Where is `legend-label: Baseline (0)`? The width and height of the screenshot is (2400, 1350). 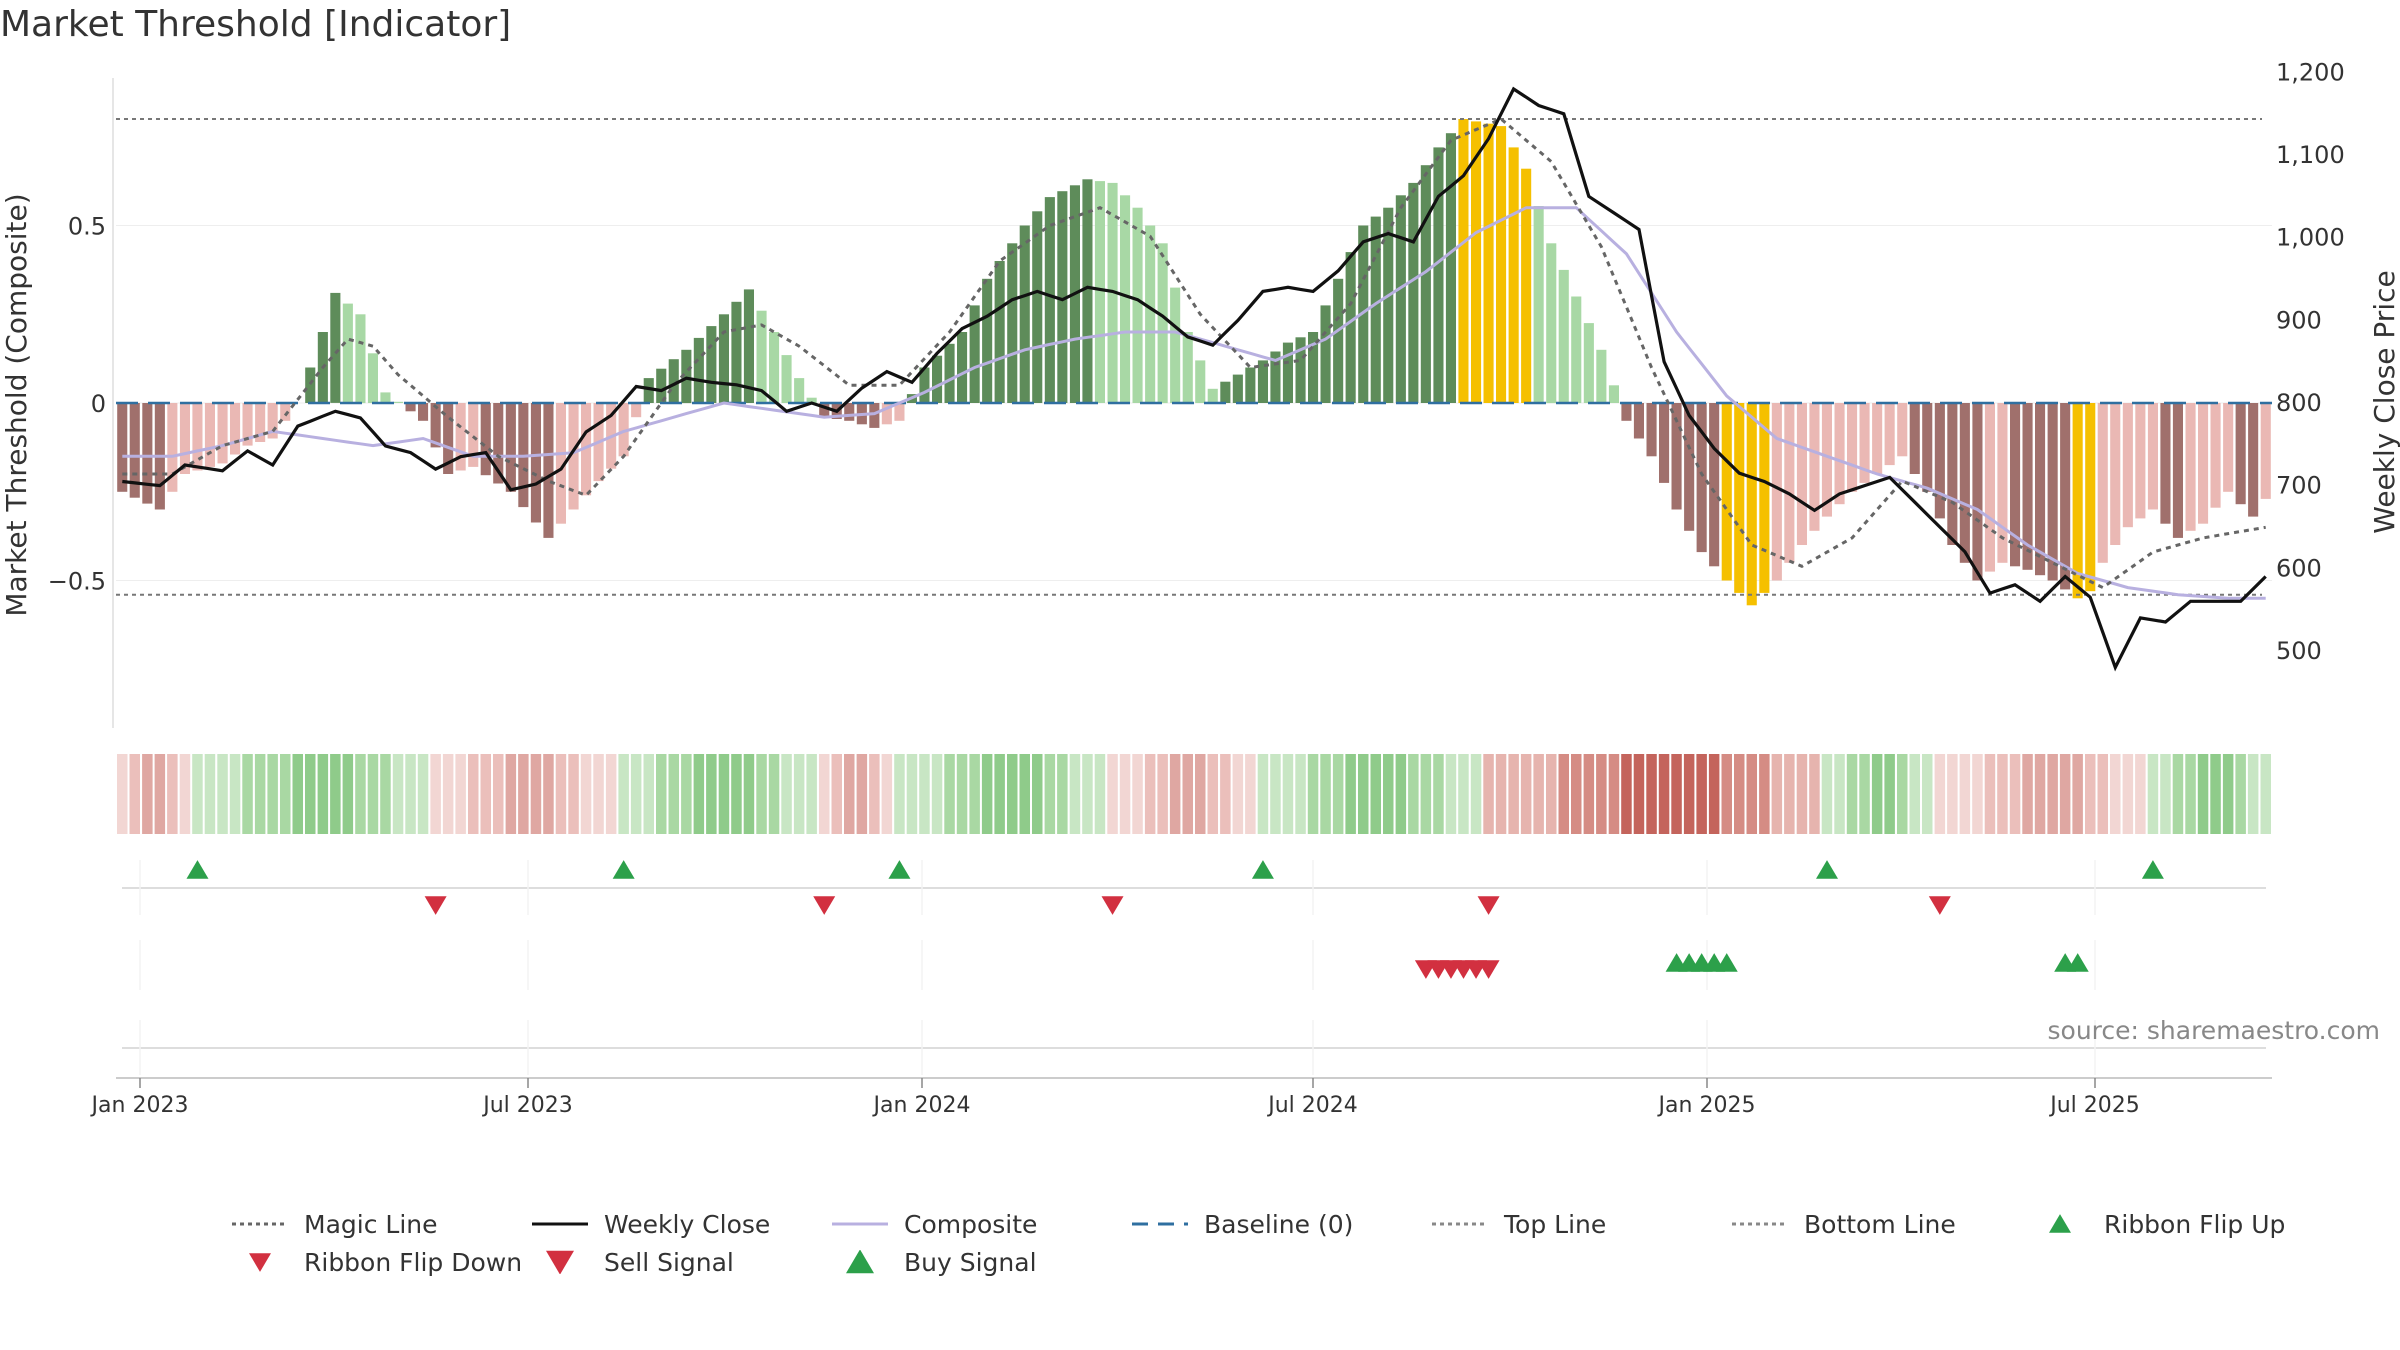
legend-label: Baseline (0) is located at coordinates (1279, 1224).